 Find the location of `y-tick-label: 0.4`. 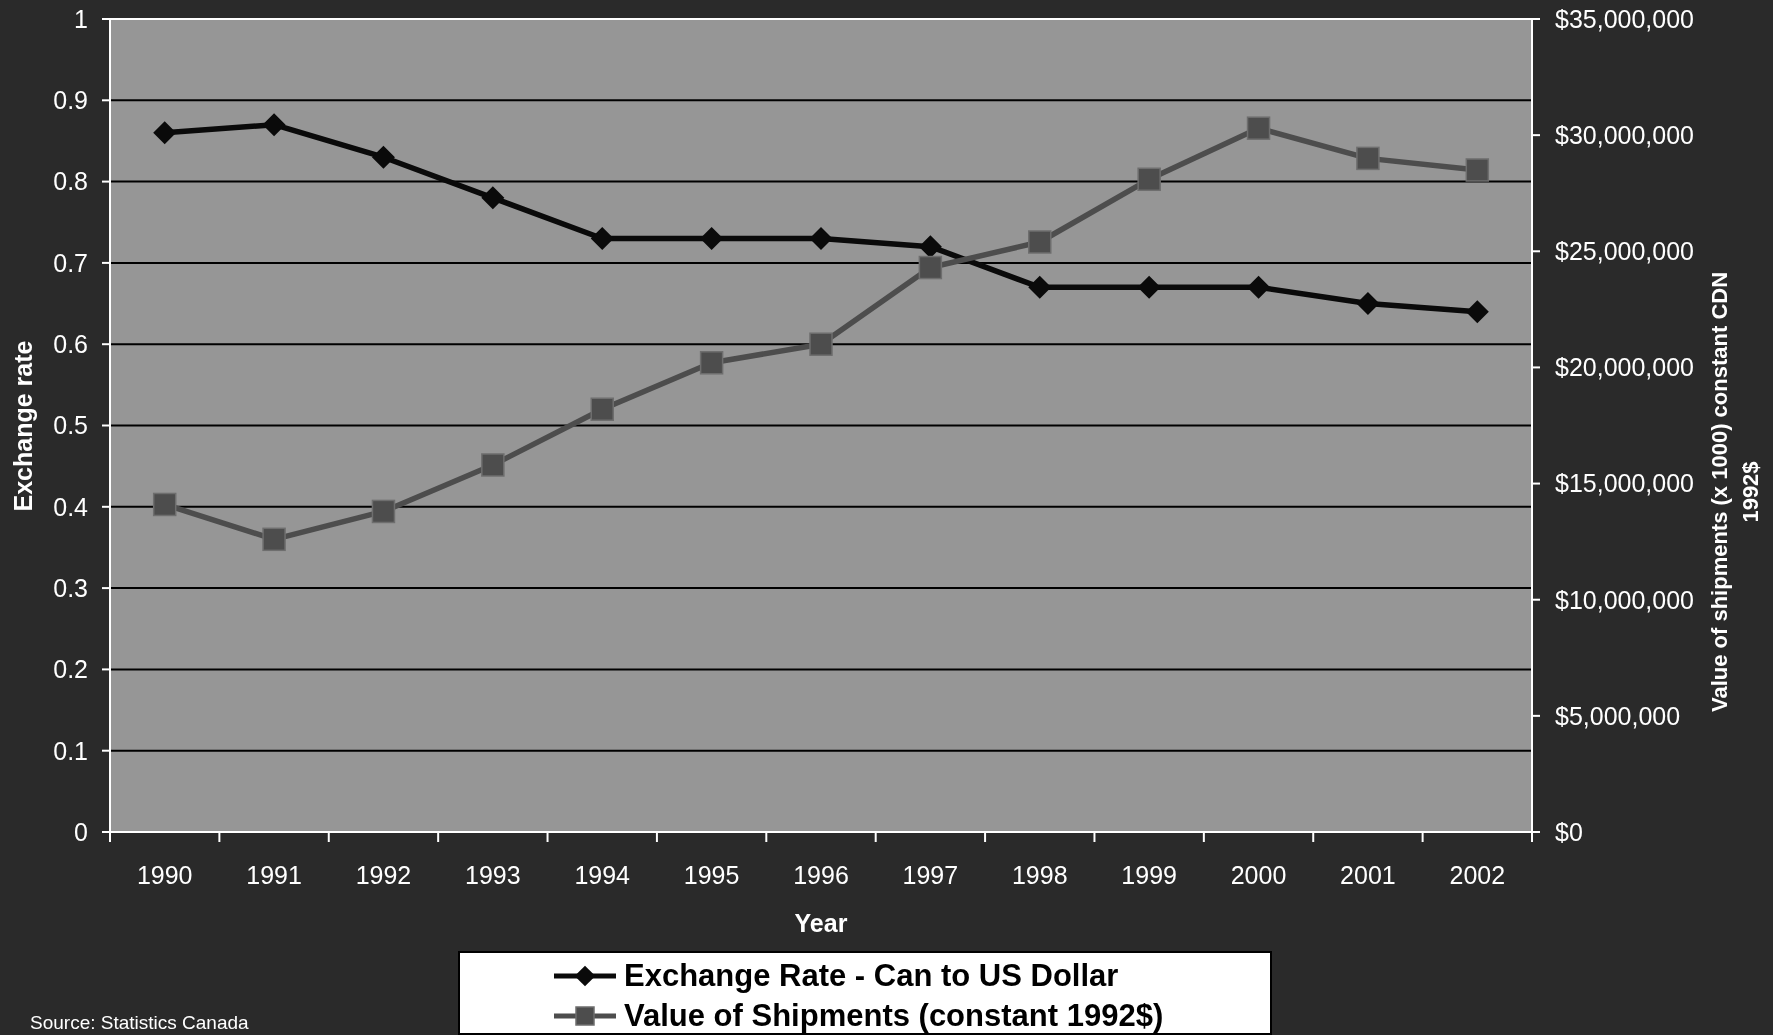

y-tick-label: 0.4 is located at coordinates (71, 506).